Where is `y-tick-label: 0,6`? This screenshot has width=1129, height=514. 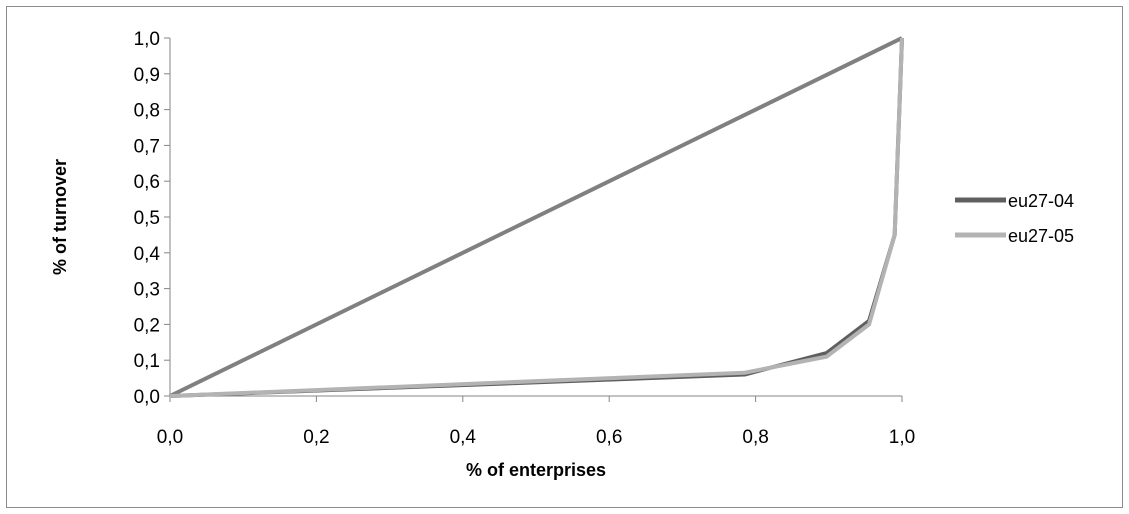 y-tick-label: 0,6 is located at coordinates (147, 182).